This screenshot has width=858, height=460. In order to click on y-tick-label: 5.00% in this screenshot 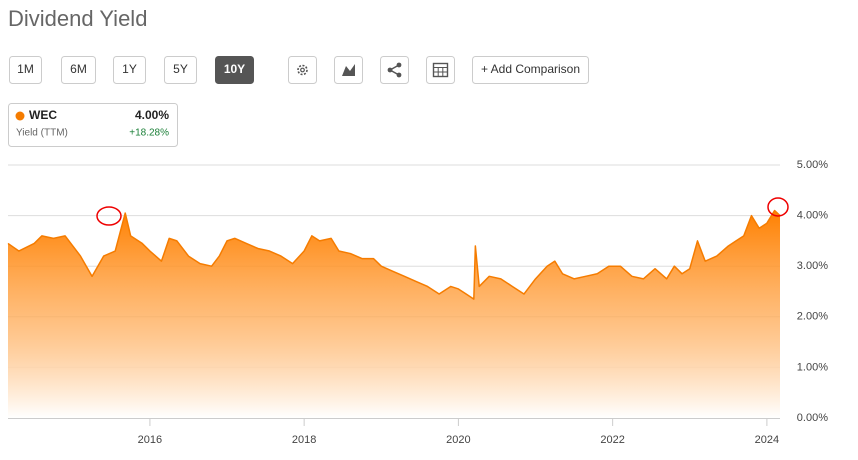, I will do `click(812, 165)`.